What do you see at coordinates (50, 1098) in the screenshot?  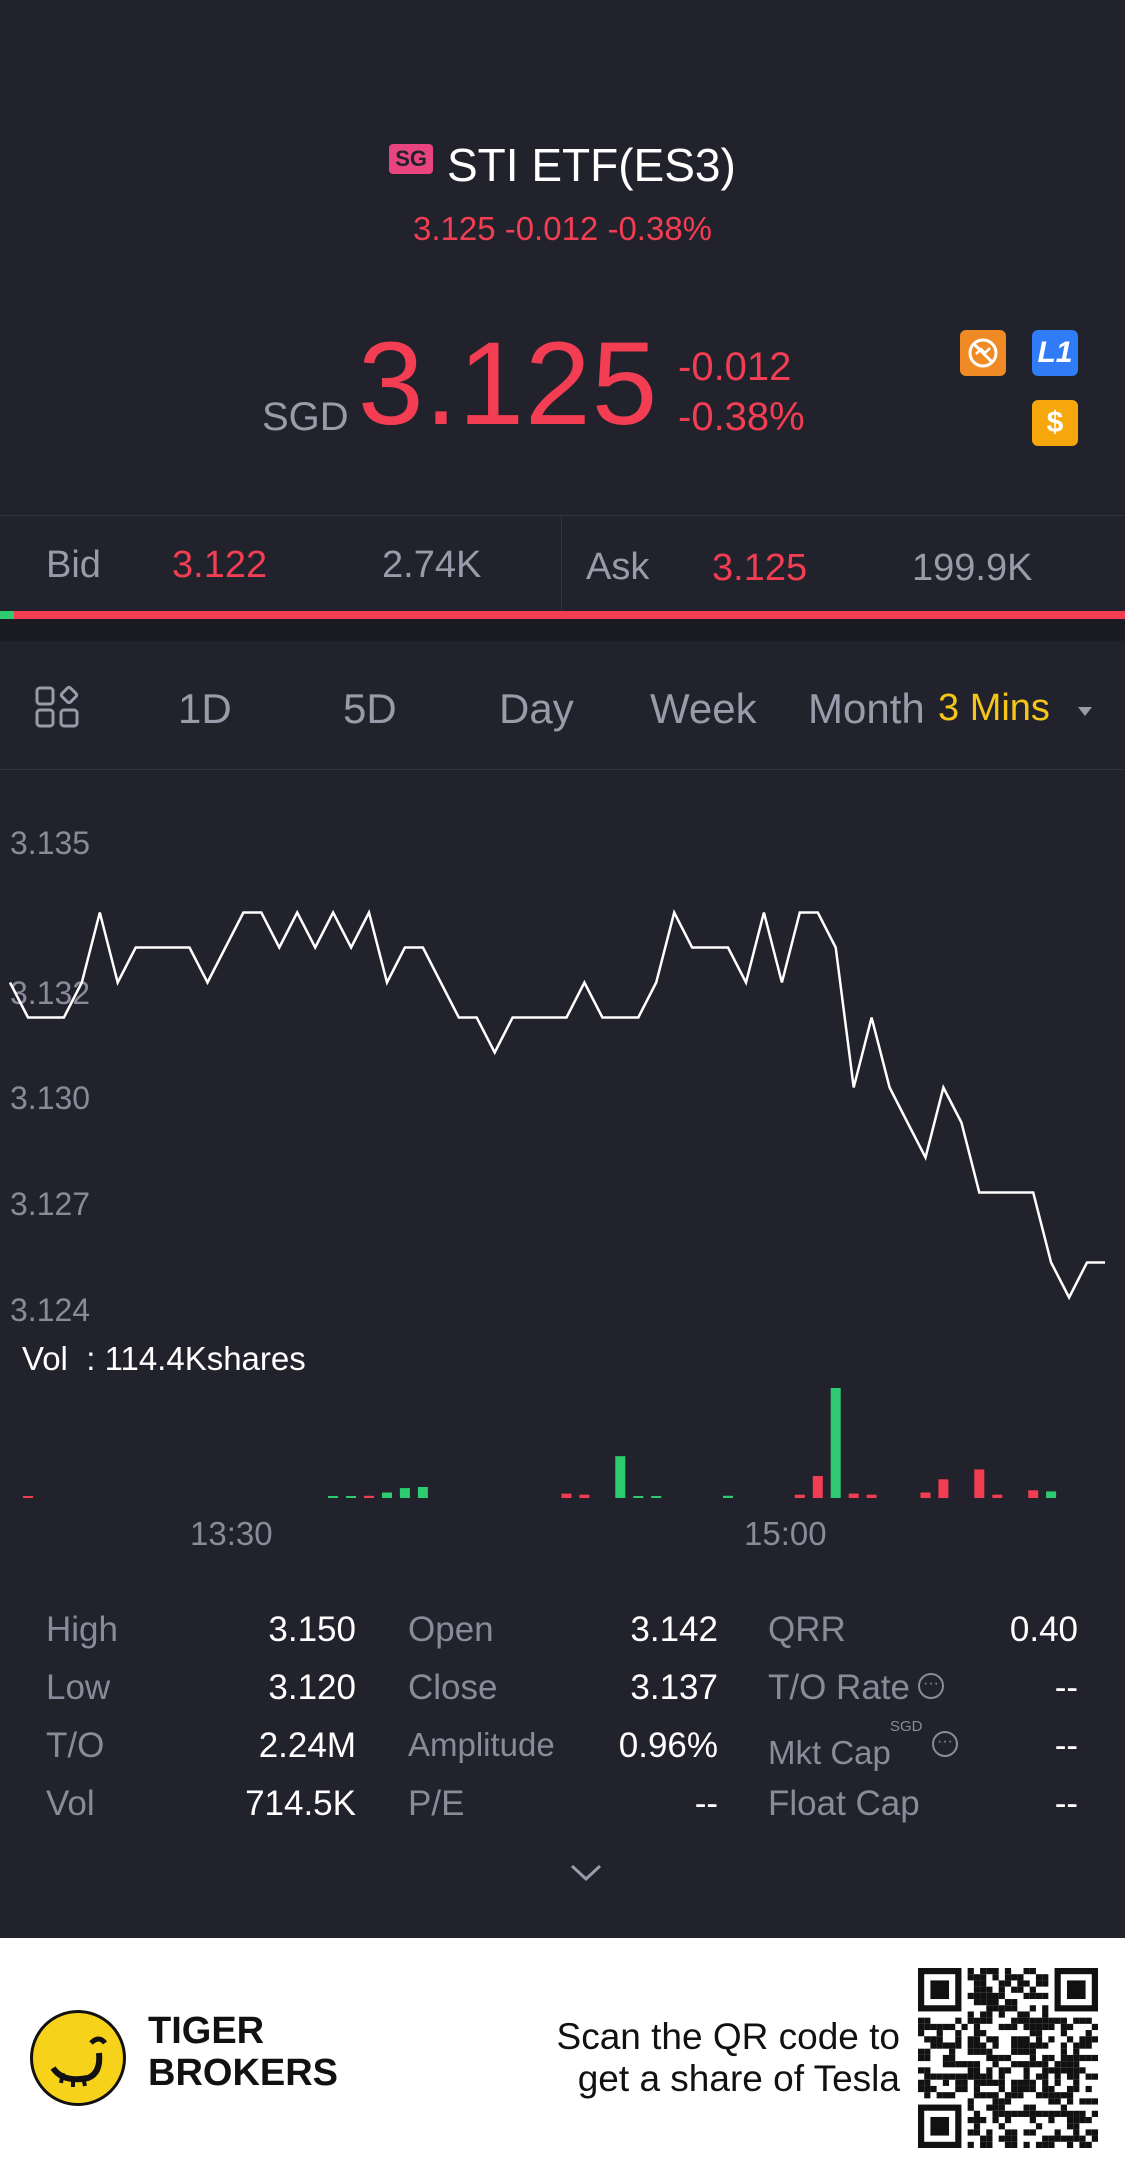 I see `y-tick-label: 3.130` at bounding box center [50, 1098].